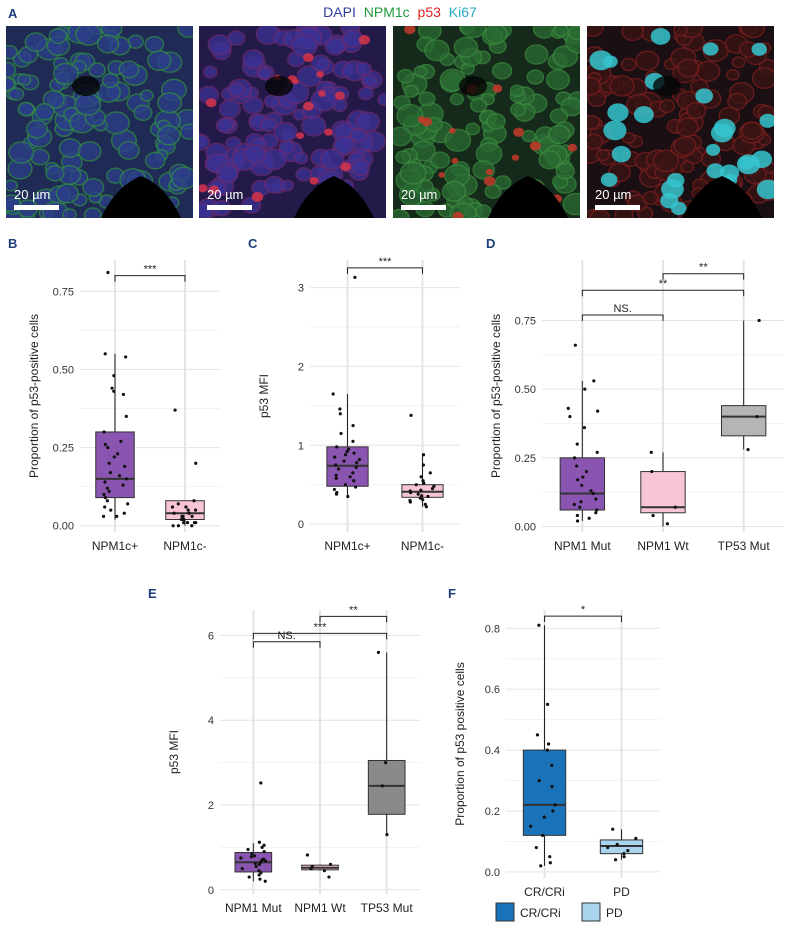  Describe the element at coordinates (492, 751) in the screenshot. I see `y-tick-label: 0.4` at that location.